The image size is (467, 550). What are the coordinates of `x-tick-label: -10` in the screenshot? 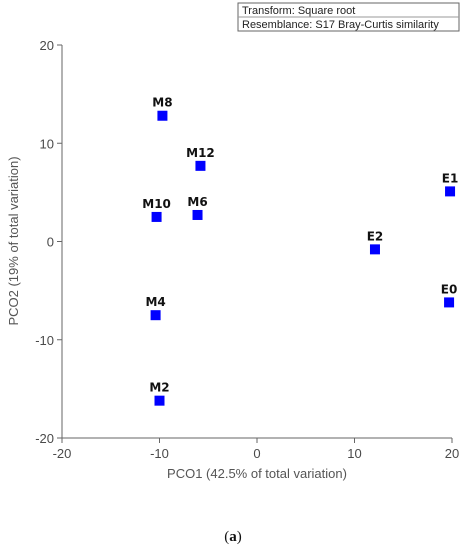 It's located at (159, 453).